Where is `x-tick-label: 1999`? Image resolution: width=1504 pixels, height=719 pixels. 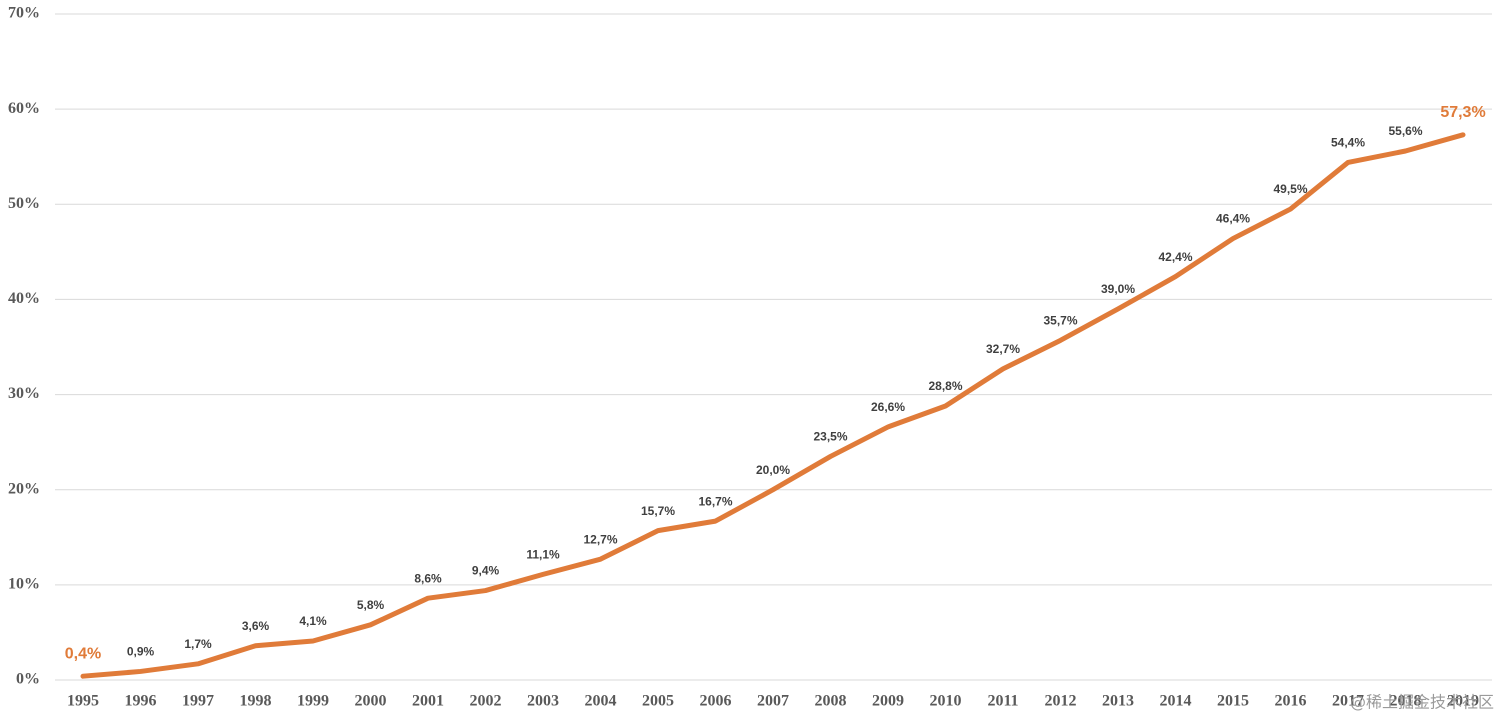 x-tick-label: 1999 is located at coordinates (313, 701).